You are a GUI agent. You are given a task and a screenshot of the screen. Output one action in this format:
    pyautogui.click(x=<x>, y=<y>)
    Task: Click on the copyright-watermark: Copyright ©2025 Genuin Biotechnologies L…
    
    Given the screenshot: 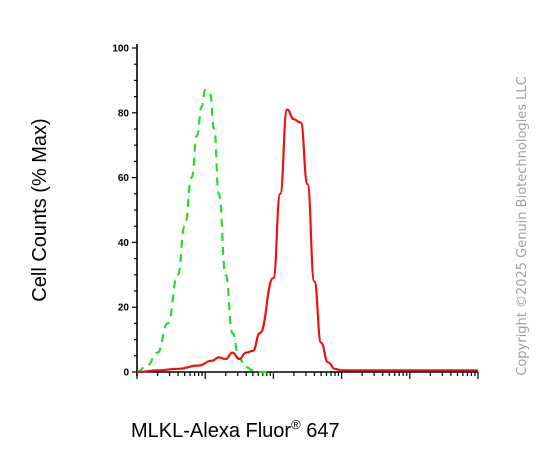 What is the action you would take?
    pyautogui.click(x=522, y=225)
    